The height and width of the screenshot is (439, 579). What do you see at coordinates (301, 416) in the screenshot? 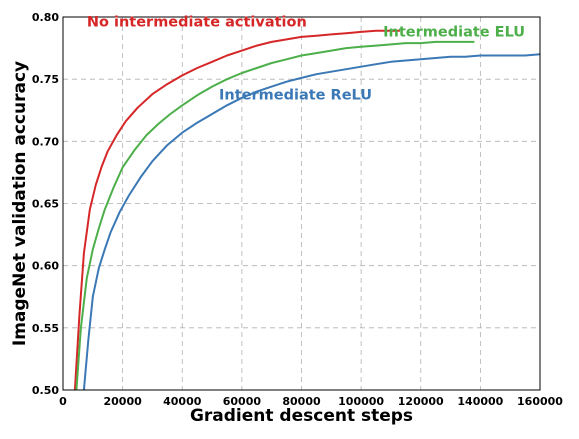
I see `x-axis-label: Gradient descent steps` at bounding box center [301, 416].